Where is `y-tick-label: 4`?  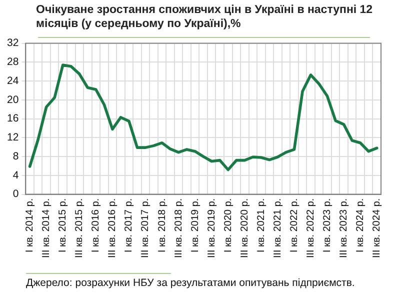
y-tick-label: 4 is located at coordinates (15, 175).